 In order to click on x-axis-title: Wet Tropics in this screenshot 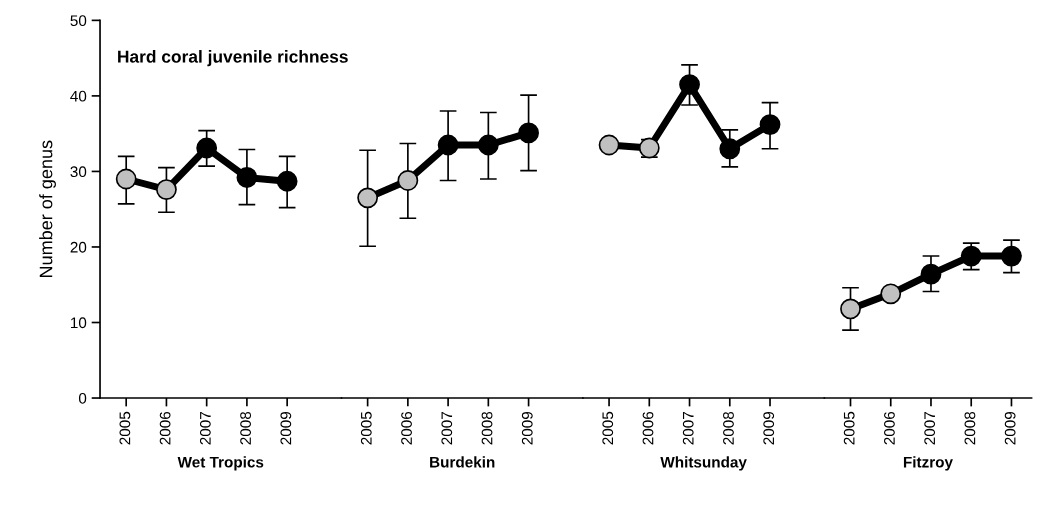, I will do `click(220, 463)`.